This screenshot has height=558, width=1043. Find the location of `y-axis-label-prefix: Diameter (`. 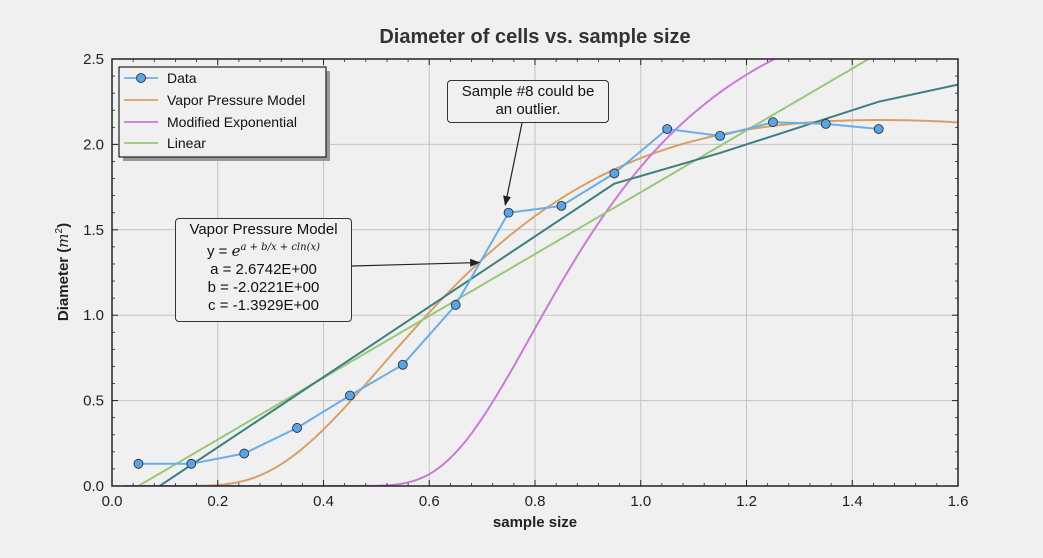

y-axis-label-prefix: Diameter ( is located at coordinates (63, 284).